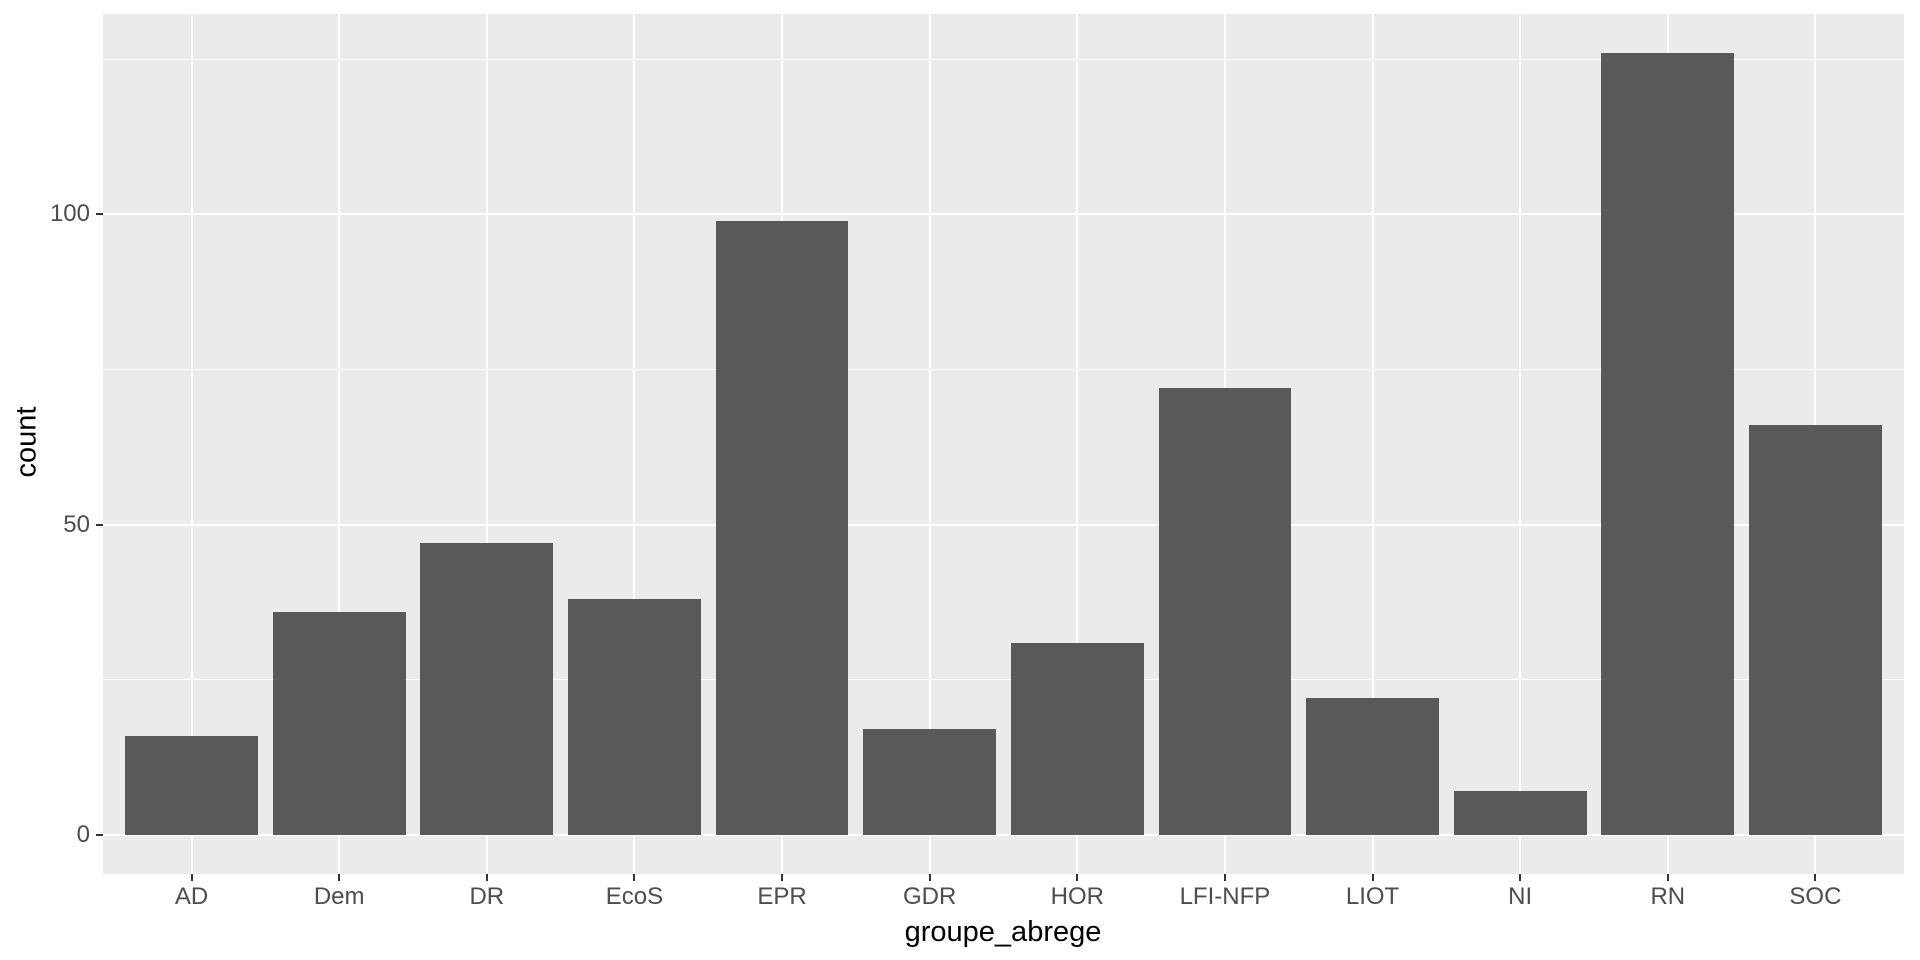 This screenshot has height=960, width=1920. Describe the element at coordinates (782, 896) in the screenshot. I see `x-tick-label: EPR` at that location.